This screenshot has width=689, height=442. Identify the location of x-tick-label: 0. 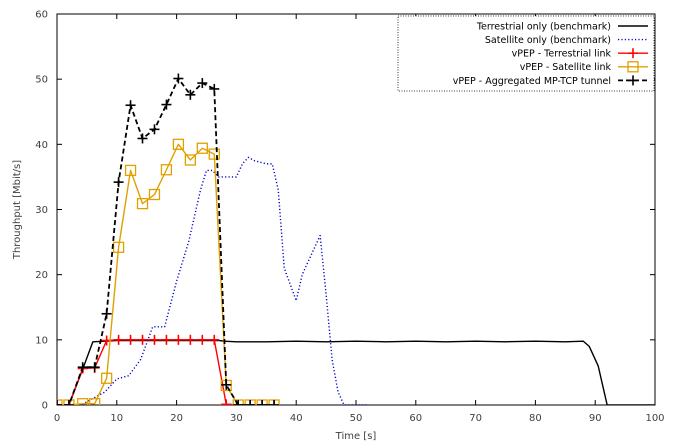
(57, 418).